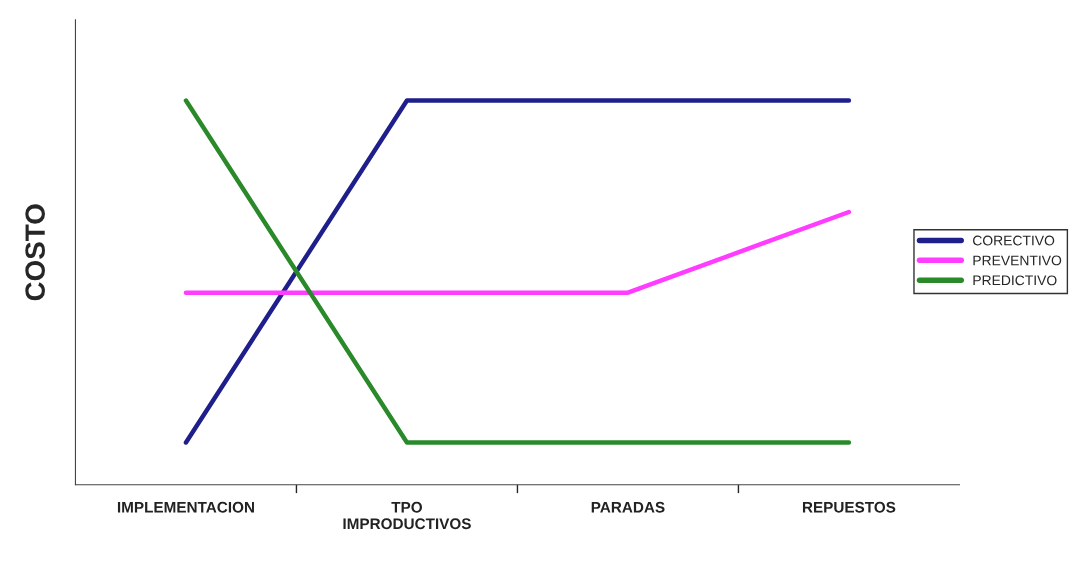 The image size is (1078, 567). What do you see at coordinates (1014, 240) in the screenshot?
I see `legend-label: CORECTIVO` at bounding box center [1014, 240].